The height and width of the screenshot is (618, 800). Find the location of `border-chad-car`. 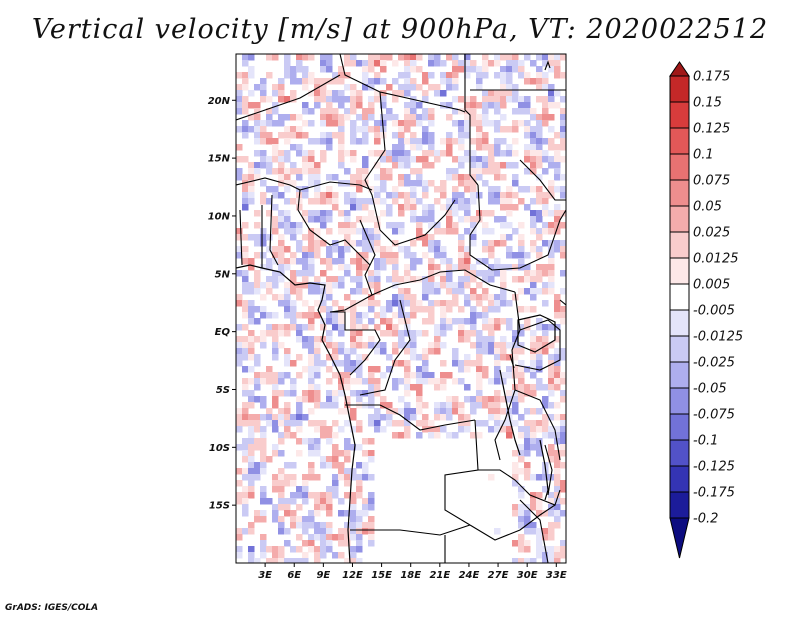

border-chad-car is located at coordinates (417, 222).